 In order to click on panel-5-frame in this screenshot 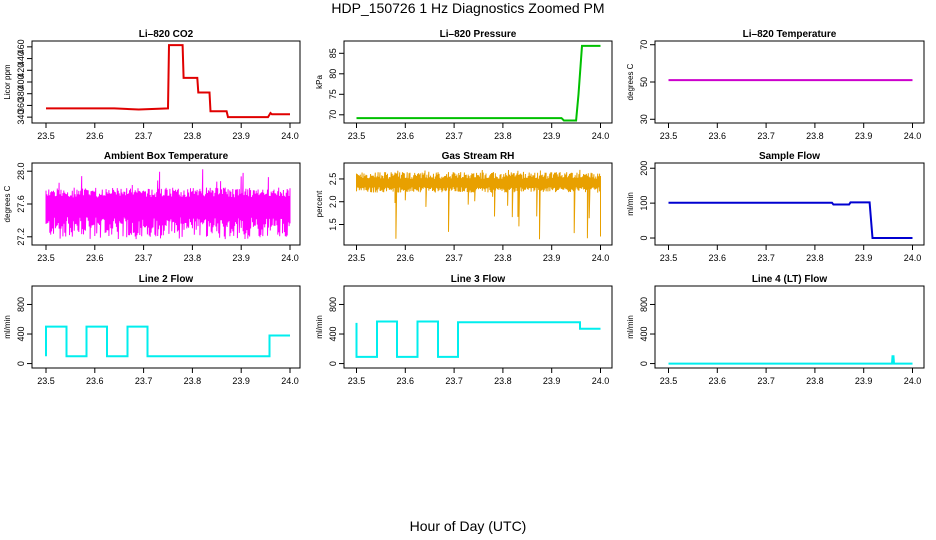, I will do `click(478, 204)`.